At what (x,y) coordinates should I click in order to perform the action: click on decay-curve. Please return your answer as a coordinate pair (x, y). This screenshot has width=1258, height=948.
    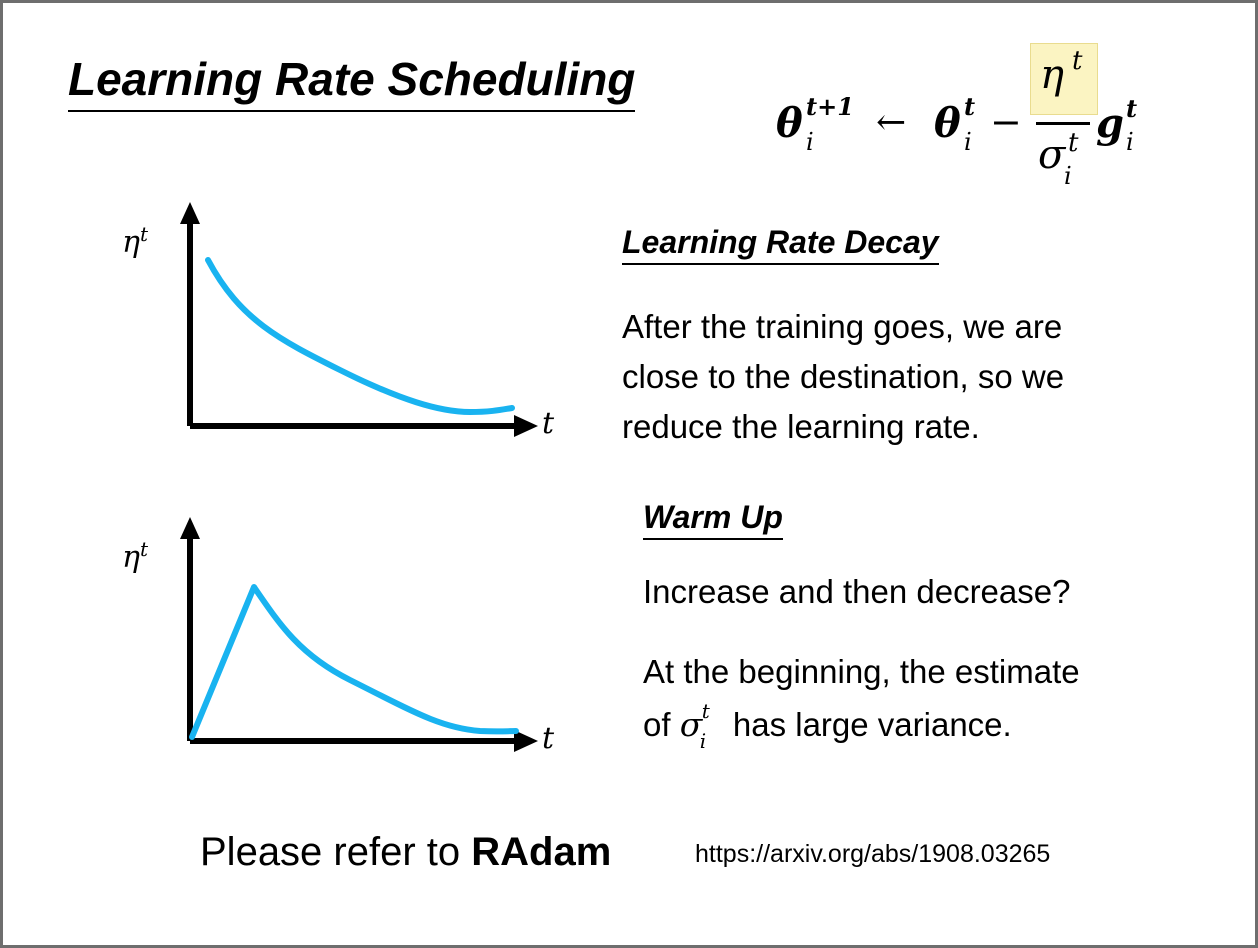
    Looking at the image, I should click on (360, 336).